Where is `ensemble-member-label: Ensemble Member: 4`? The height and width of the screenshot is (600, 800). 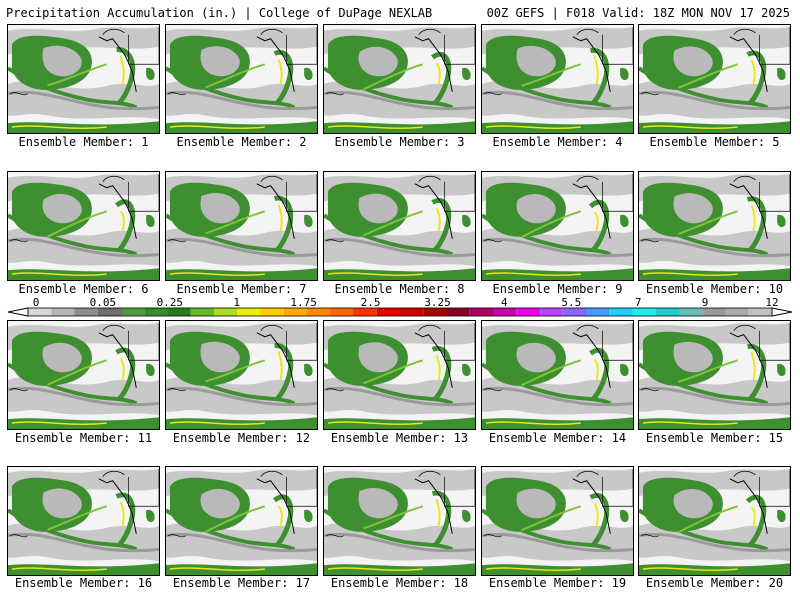 ensemble-member-label: Ensemble Member: 4 is located at coordinates (557, 142).